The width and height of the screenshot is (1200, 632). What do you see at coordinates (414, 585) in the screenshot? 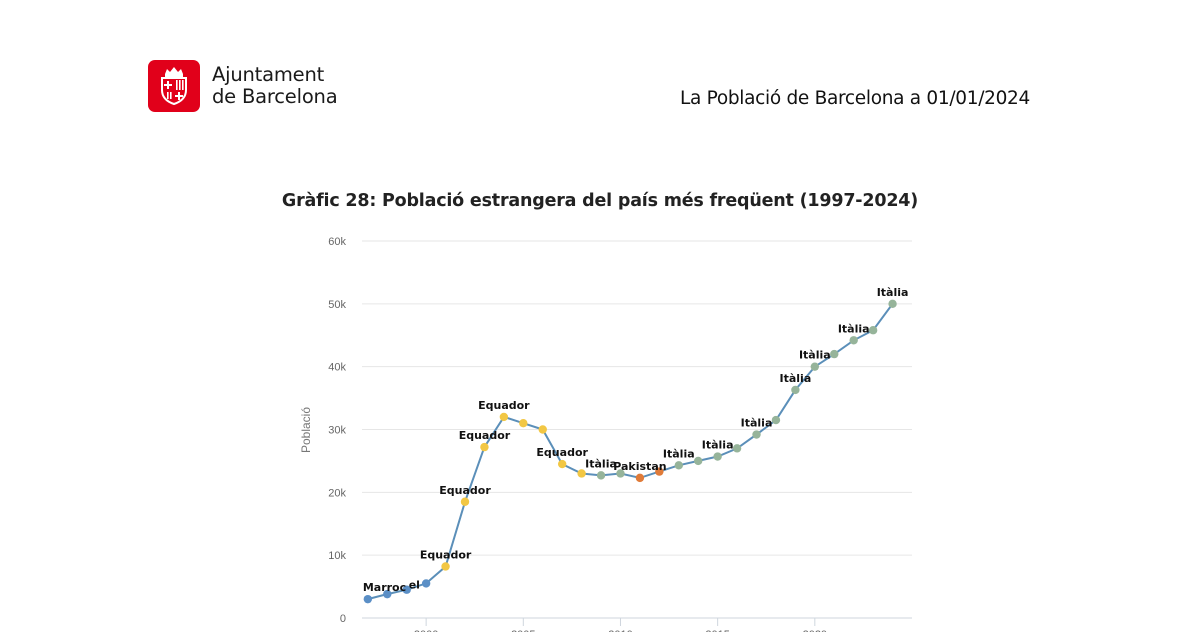
I see `data-label: el` at bounding box center [414, 585].